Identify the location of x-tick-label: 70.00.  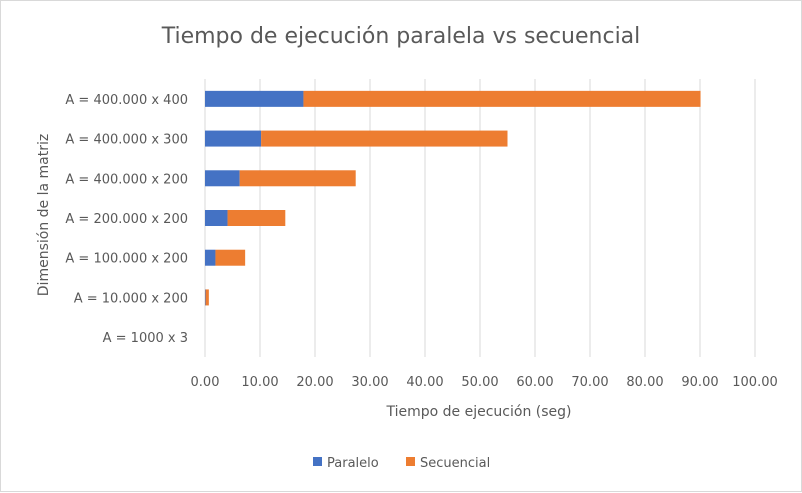
(589, 382).